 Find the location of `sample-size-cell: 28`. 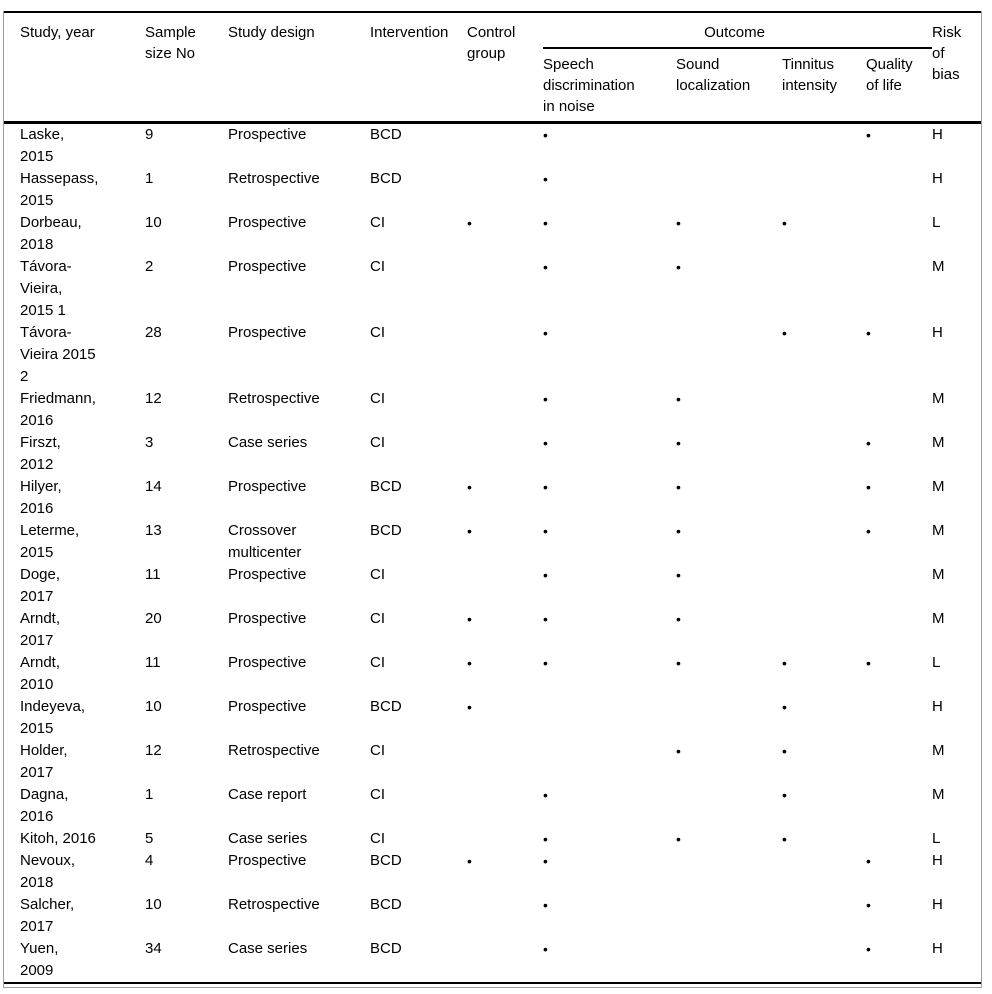

sample-size-cell: 28 is located at coordinates (153, 332).